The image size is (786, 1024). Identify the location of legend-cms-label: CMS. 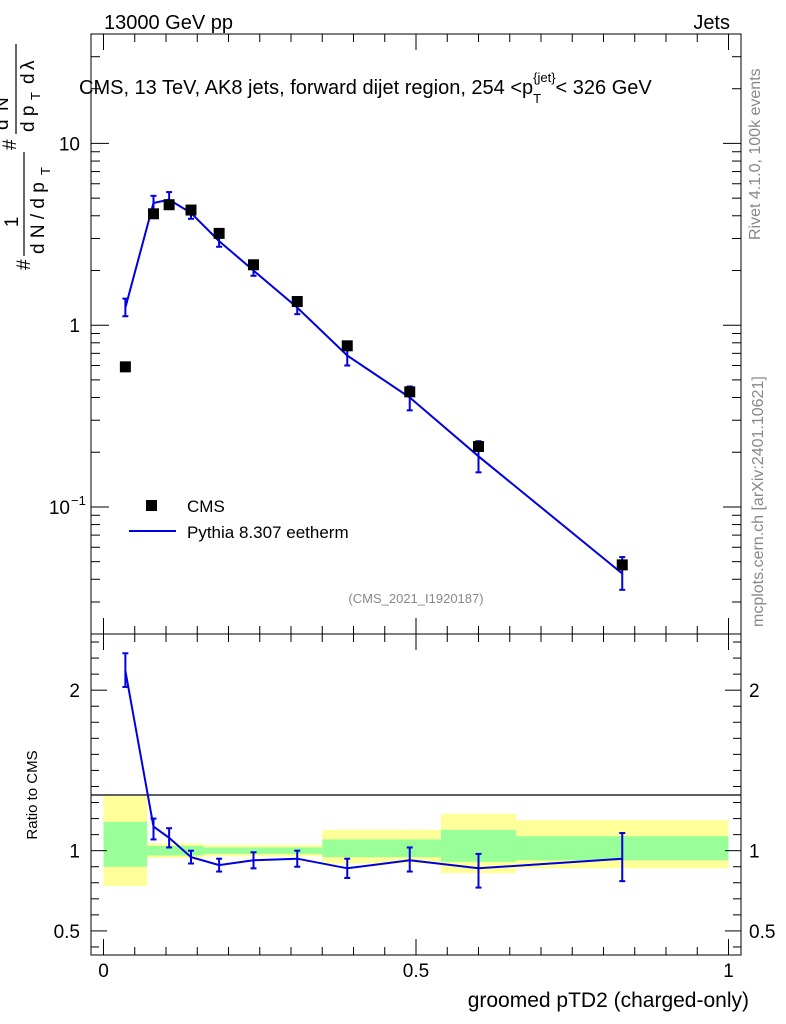
(206, 506).